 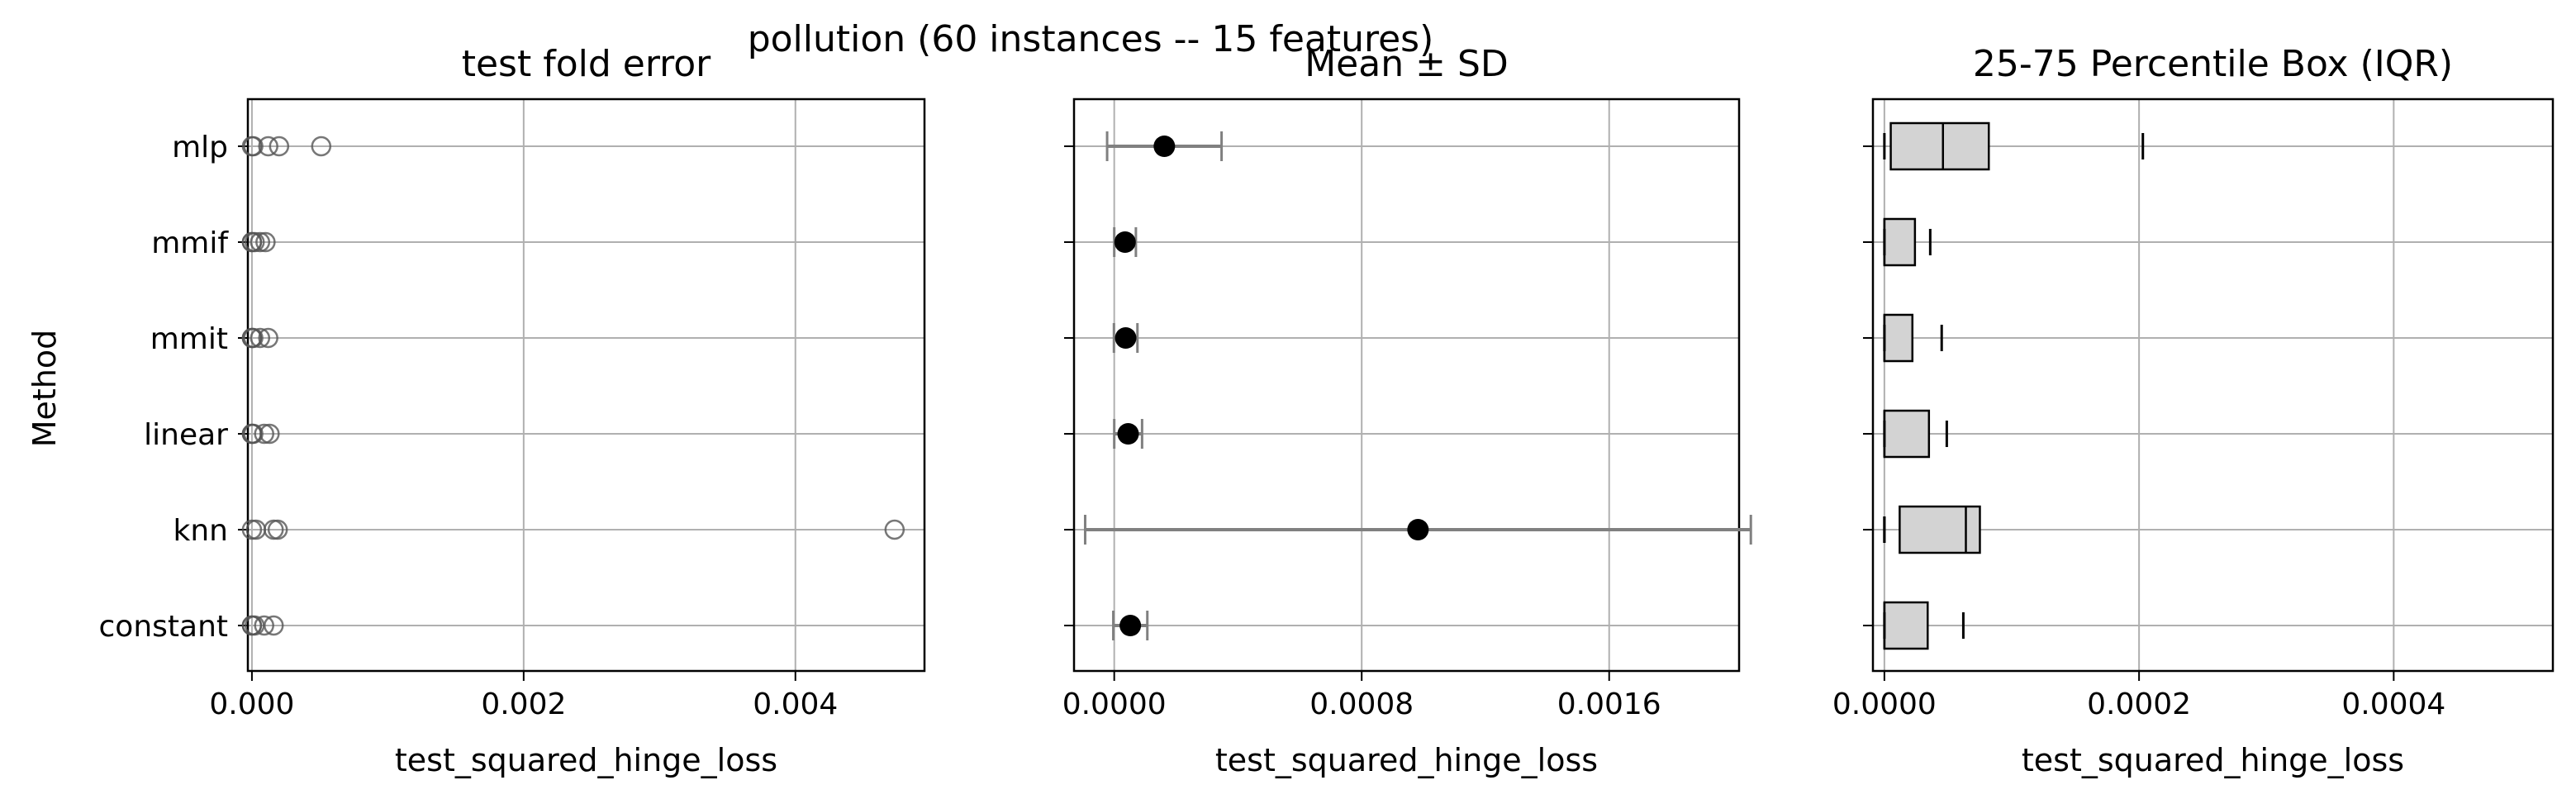 What do you see at coordinates (2393, 704) in the screenshot?
I see `x-tick-label: 0.0004` at bounding box center [2393, 704].